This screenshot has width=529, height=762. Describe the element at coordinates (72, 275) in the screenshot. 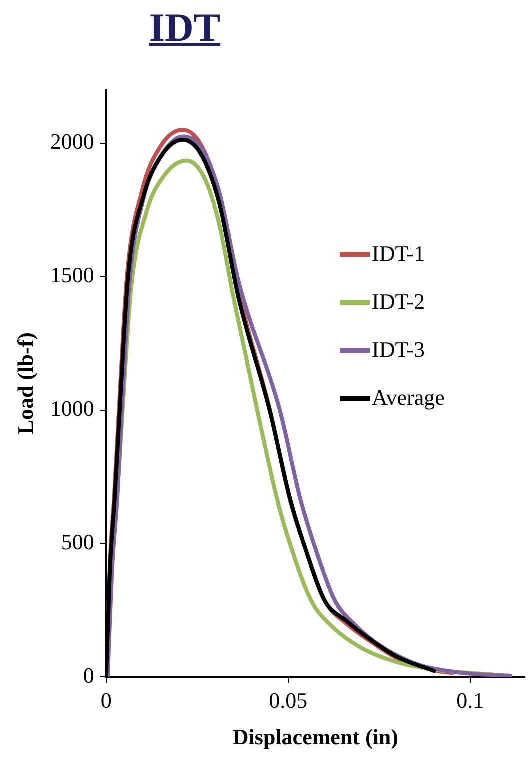

I see `y-tick-label: 1500` at that location.